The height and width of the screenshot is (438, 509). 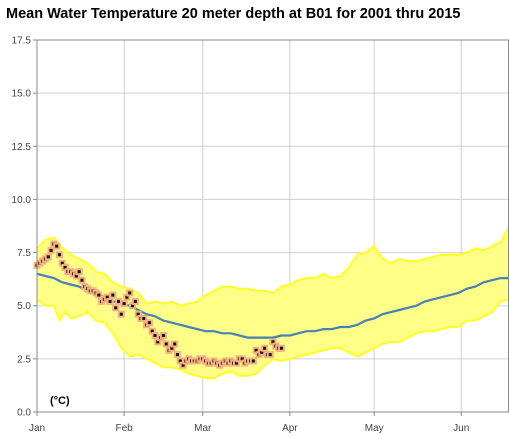 What do you see at coordinates (159, 304) in the screenshot?
I see `observed-series` at bounding box center [159, 304].